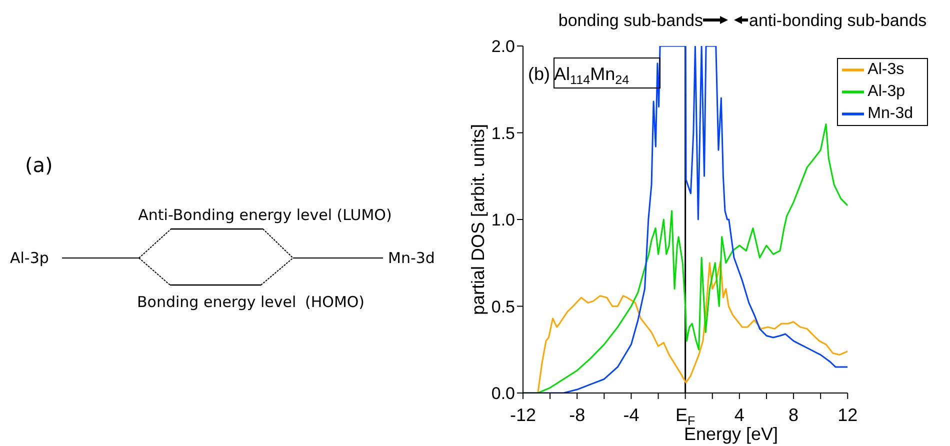 The width and height of the screenshot is (950, 446). Describe the element at coordinates (523, 415) in the screenshot. I see `x-tick-label: -12` at that location.